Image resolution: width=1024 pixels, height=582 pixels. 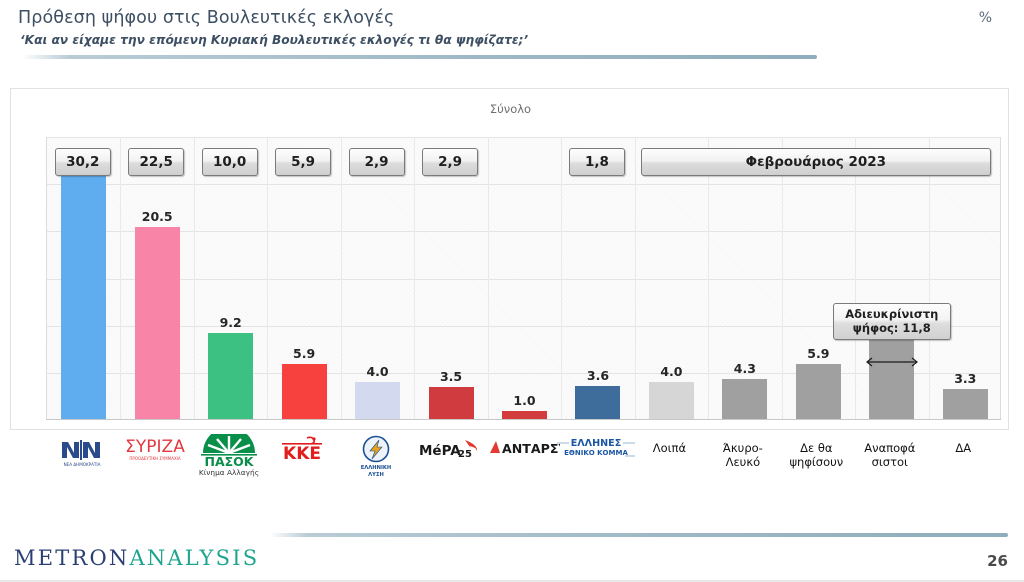 I want to click on bar-value-label-mera25: 3.5, so click(x=451, y=376).